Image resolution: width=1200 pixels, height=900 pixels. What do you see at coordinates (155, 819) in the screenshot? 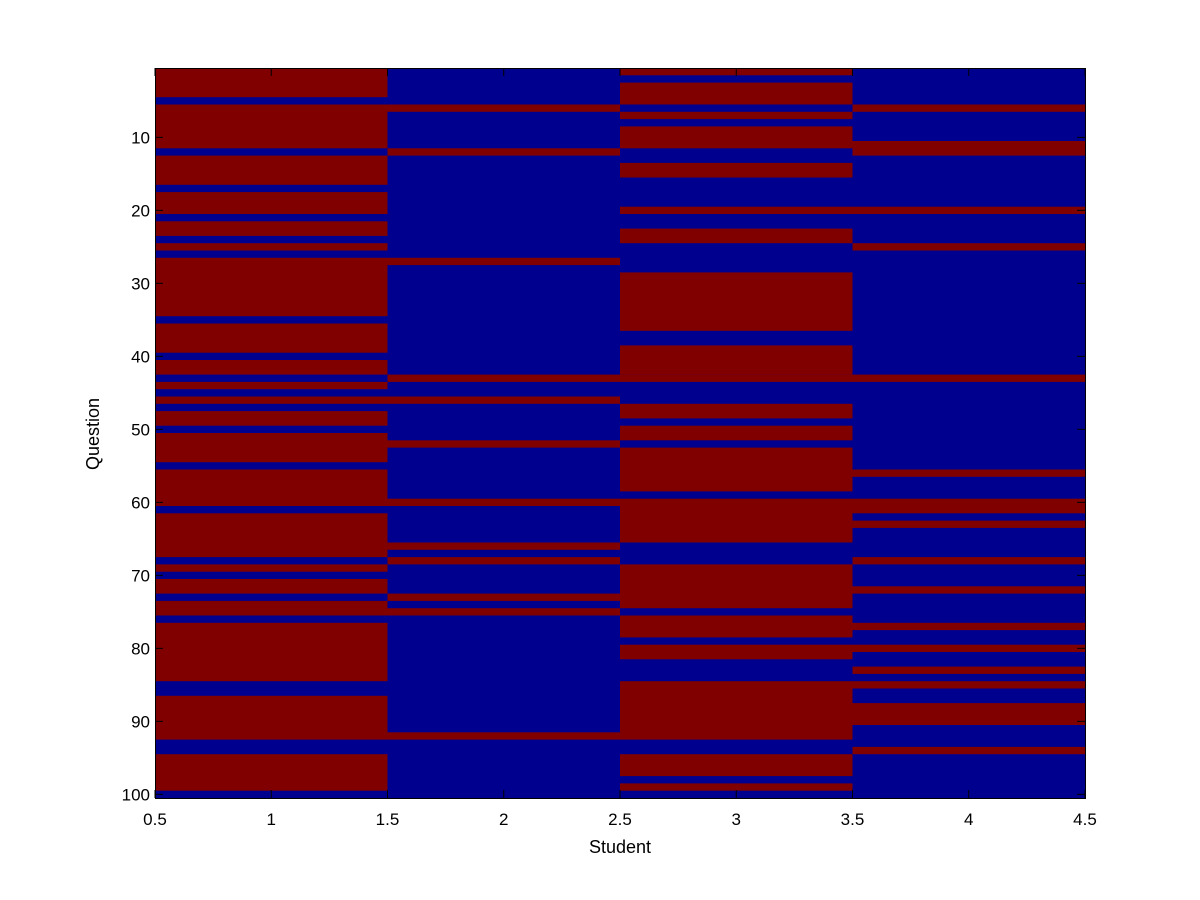
I see `x-tick-label: 0.5` at bounding box center [155, 819].